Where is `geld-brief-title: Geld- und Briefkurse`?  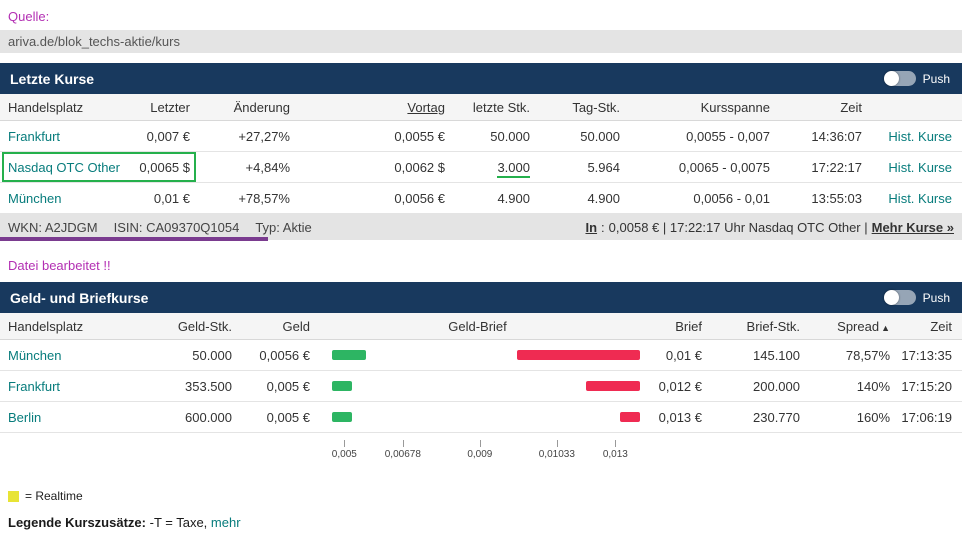 geld-brief-title: Geld- und Briefkurse is located at coordinates (79, 297).